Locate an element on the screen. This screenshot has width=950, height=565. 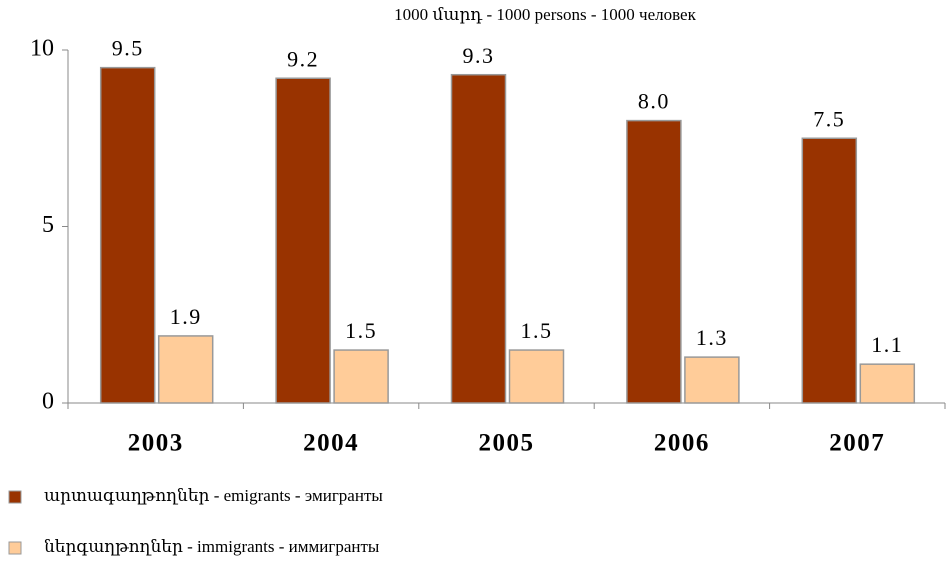
chart-title: 1000 մարդ - 1000 persons - 1000 человек is located at coordinates (545, 14).